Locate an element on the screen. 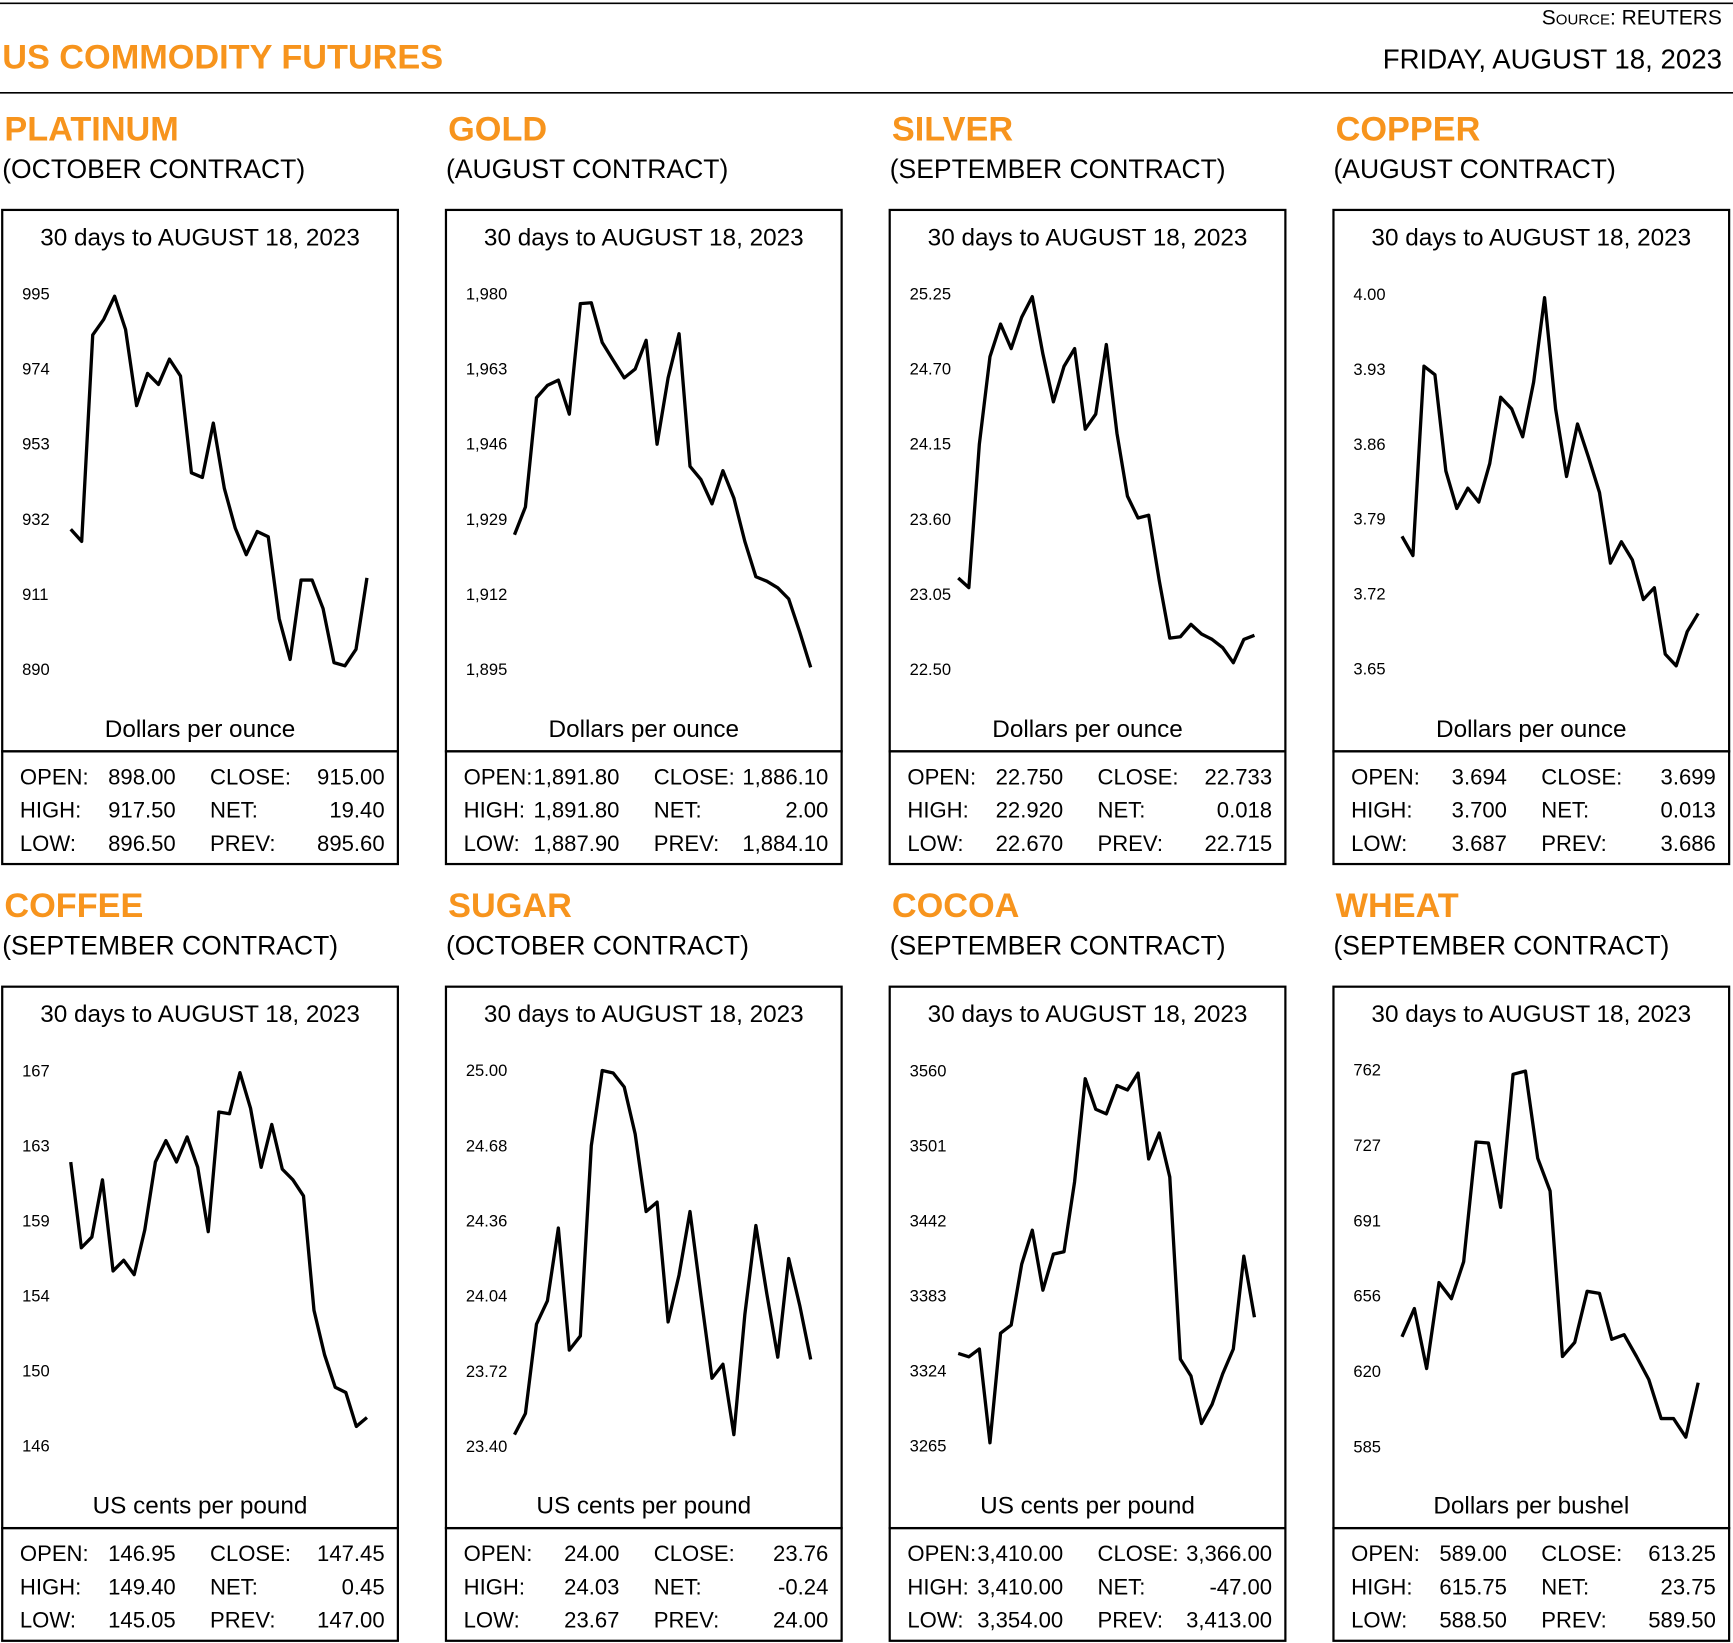 This screenshot has width=1733, height=1643. stat-value: 146.95 is located at coordinates (142, 1553).